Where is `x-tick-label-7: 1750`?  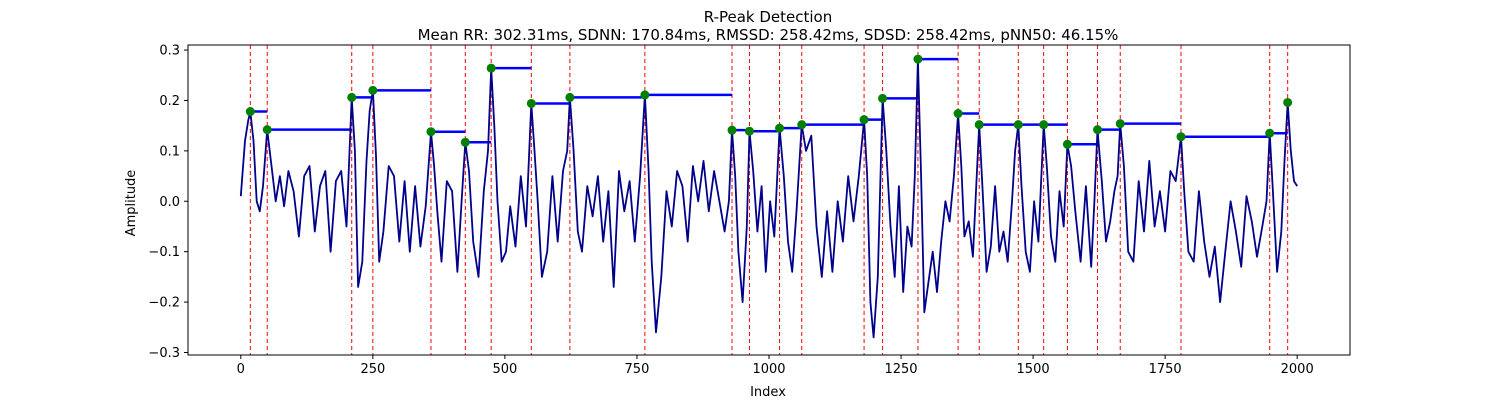
x-tick-label-7: 1750 is located at coordinates (1165, 369).